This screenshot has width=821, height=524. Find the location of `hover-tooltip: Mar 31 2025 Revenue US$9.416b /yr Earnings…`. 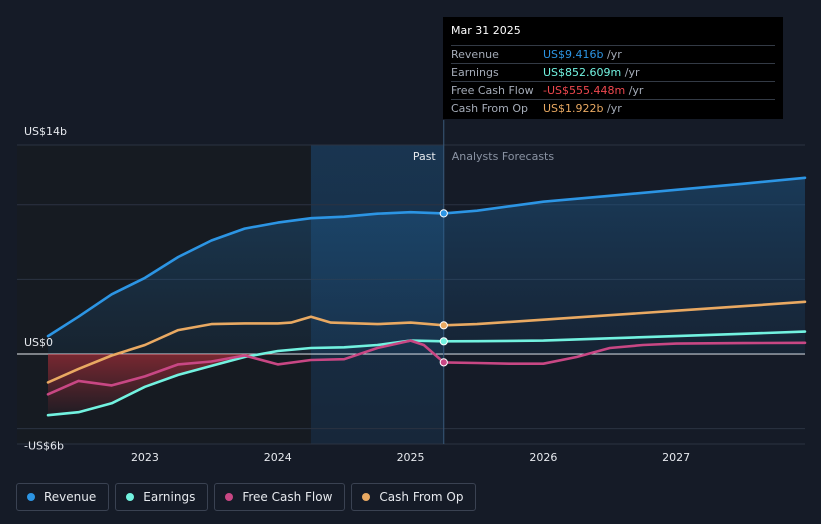

hover-tooltip: Mar 31 2025 Revenue US$9.416b /yr Earnings… is located at coordinates (613, 68).